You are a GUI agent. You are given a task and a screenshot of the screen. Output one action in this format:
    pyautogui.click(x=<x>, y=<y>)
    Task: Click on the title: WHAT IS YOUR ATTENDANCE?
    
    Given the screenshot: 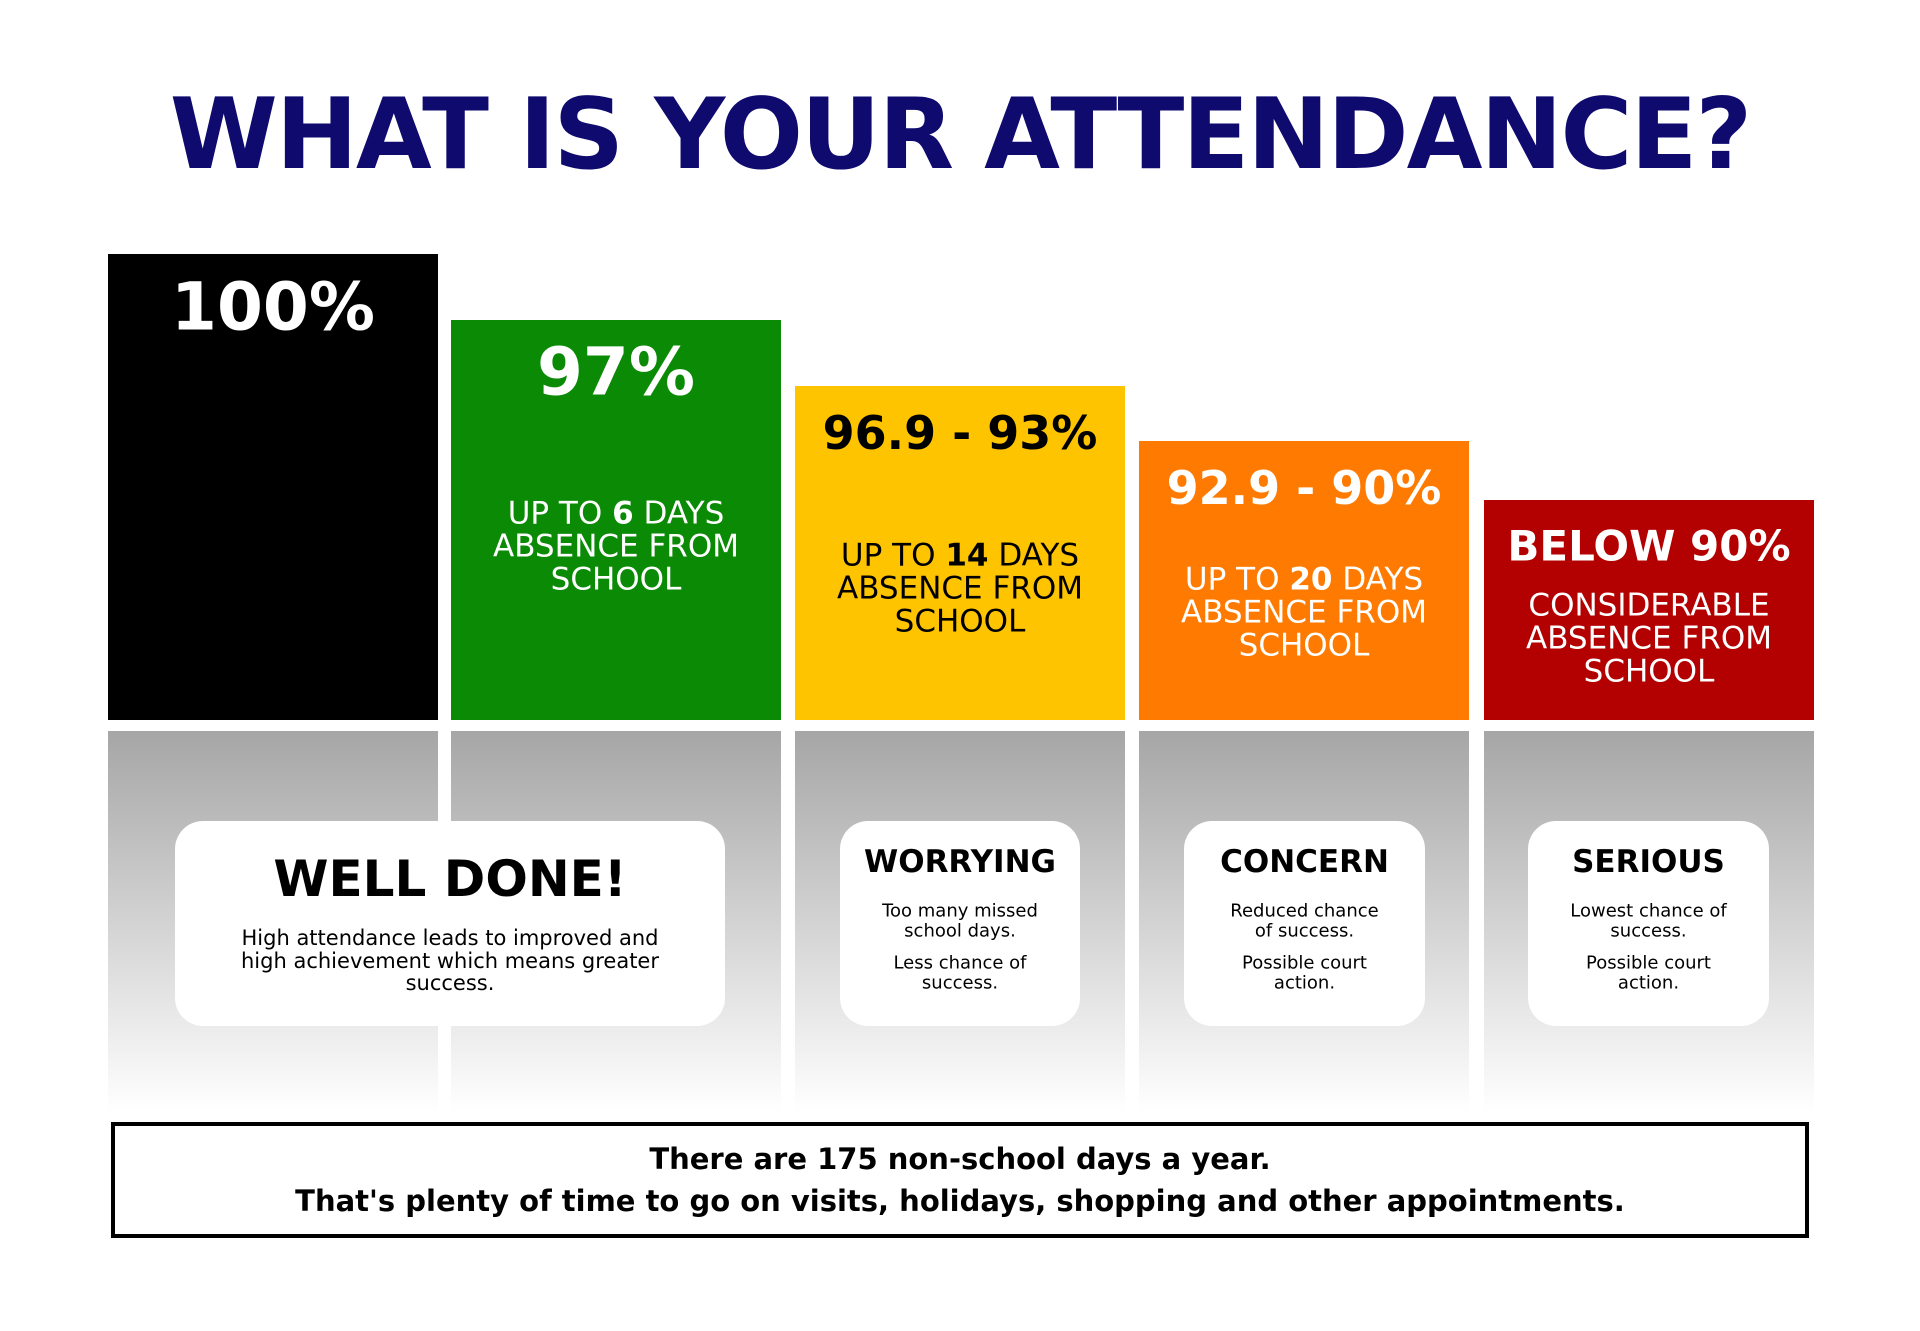 What is the action you would take?
    pyautogui.click(x=960, y=135)
    